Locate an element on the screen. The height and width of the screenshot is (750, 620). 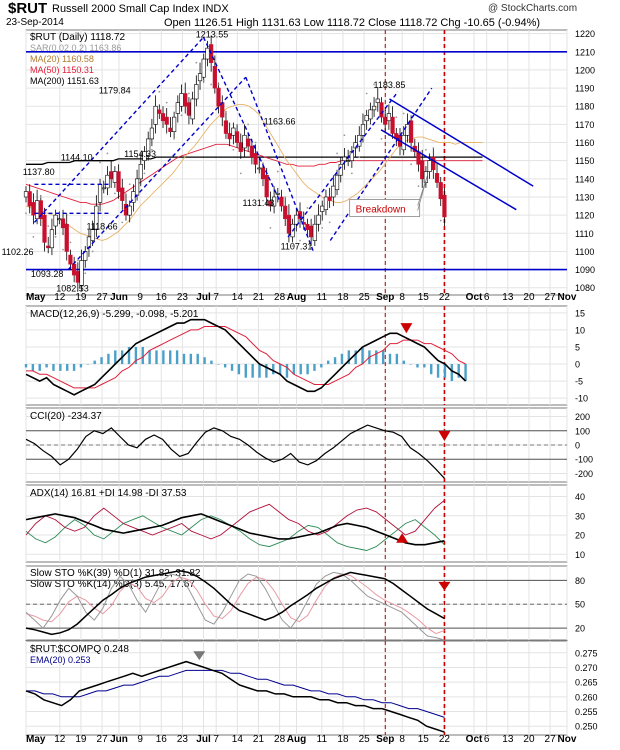
x-tick-label: Aug is located at coordinates (296, 297).